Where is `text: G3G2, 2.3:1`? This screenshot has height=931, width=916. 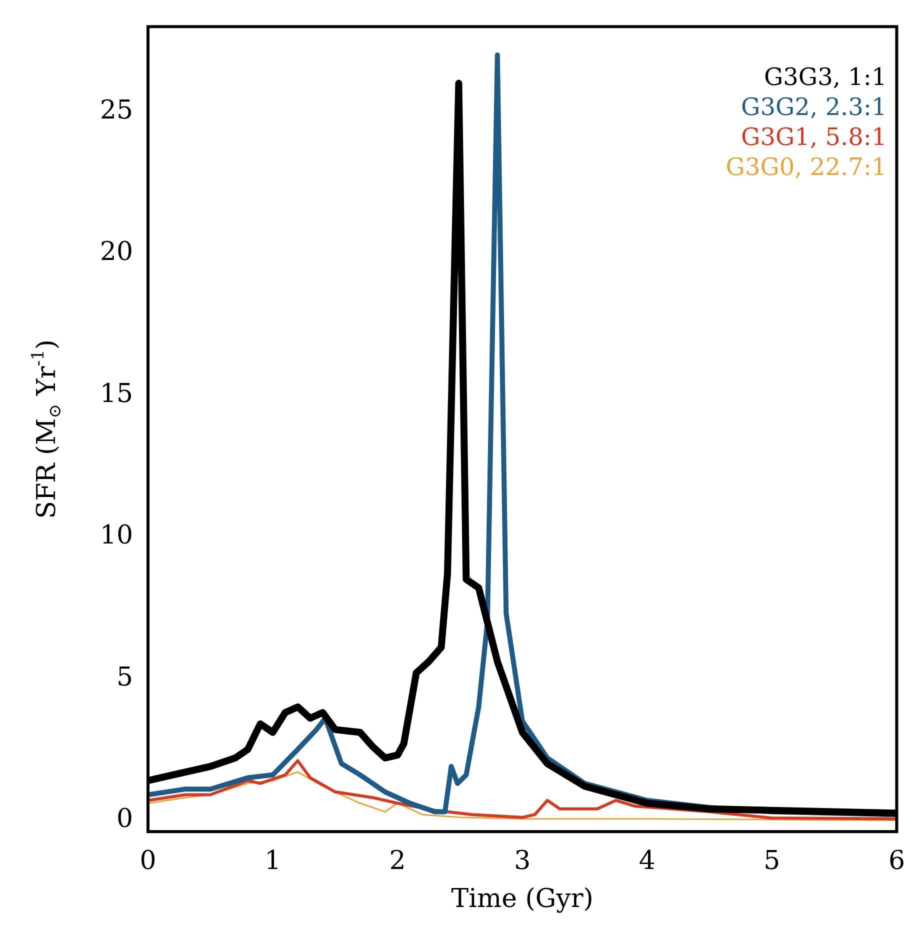 text: G3G2, 2.3:1 is located at coordinates (814, 106).